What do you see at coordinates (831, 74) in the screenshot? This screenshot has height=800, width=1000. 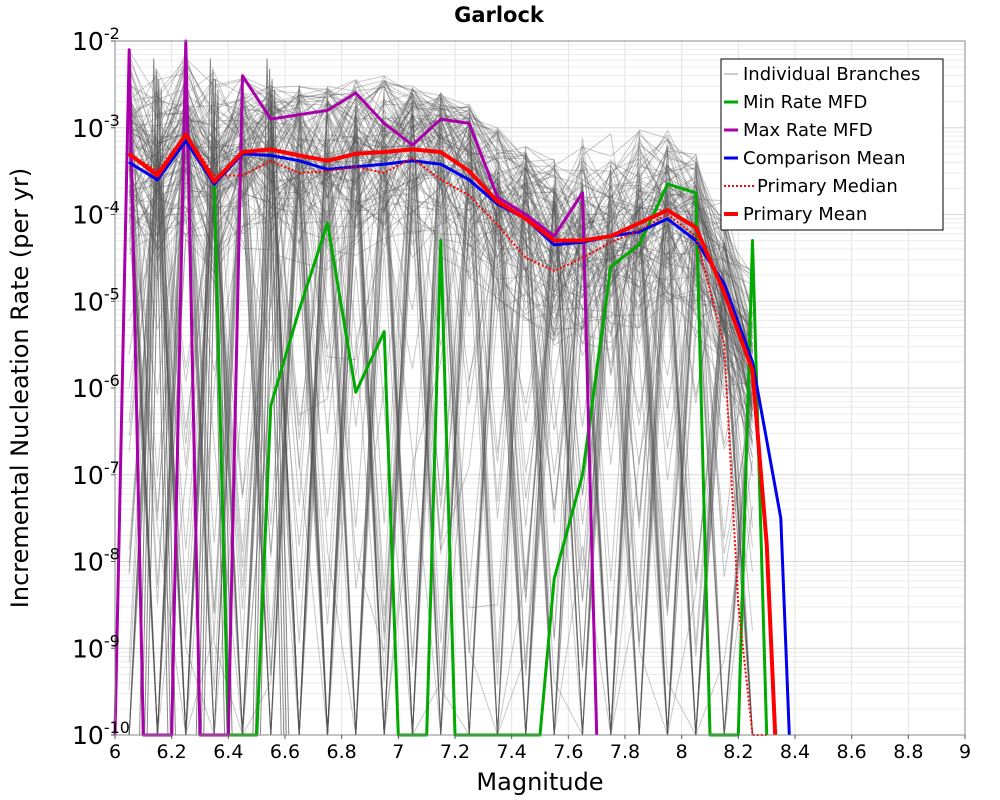 I see `legend-label-individual-branches: Individual Branches` at bounding box center [831, 74].